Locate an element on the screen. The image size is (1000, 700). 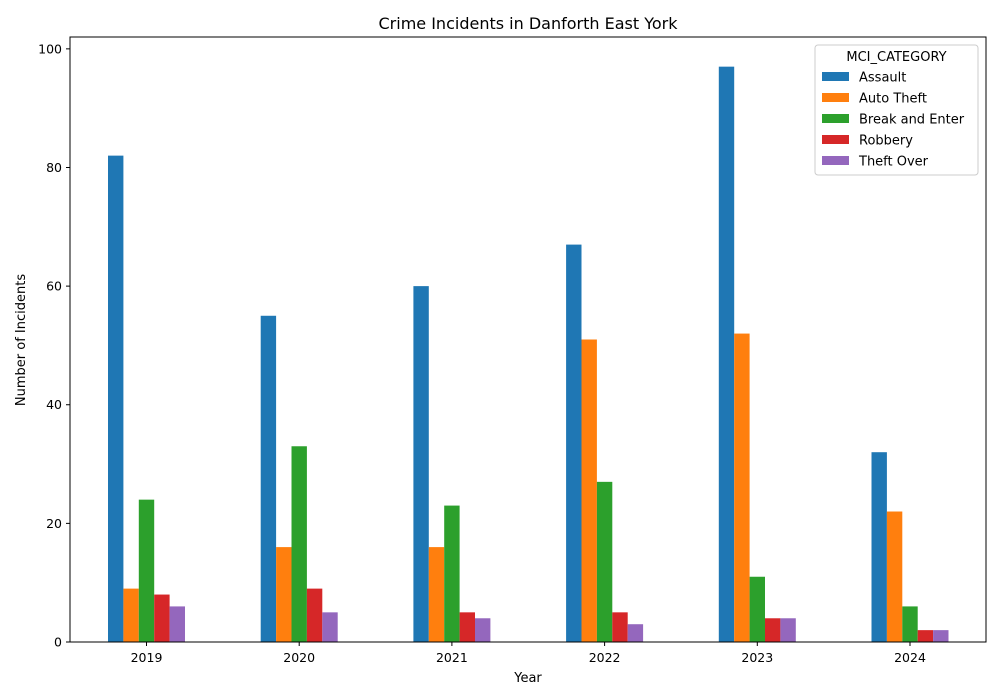
bar-assault-2020 is located at coordinates (268, 478).